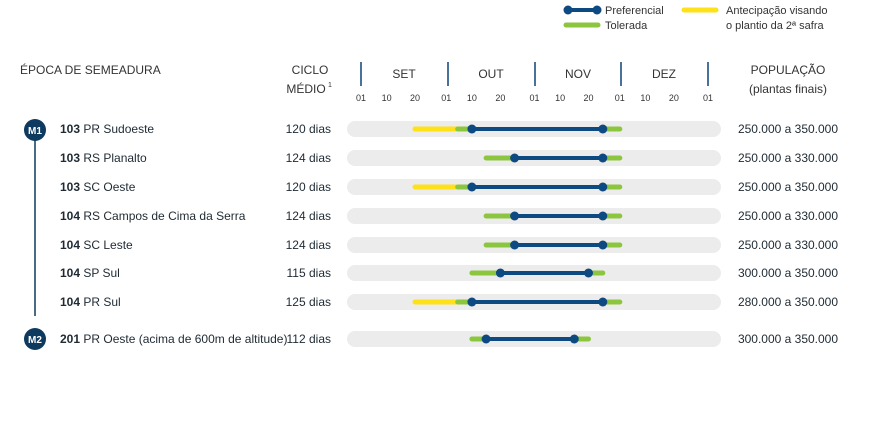 The width and height of the screenshot is (877, 439). What do you see at coordinates (113, 158) in the screenshot?
I see `row-label-name: RS Planalto` at bounding box center [113, 158].